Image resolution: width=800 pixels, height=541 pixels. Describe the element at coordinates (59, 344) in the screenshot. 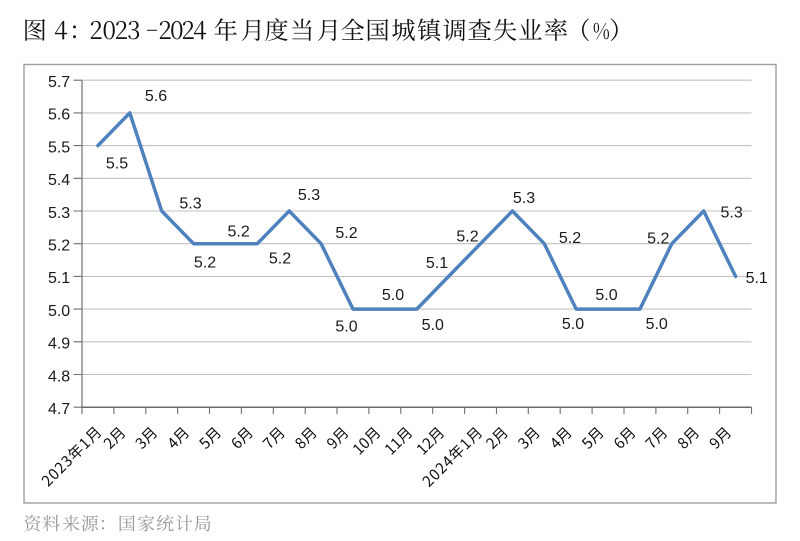

I see `svg-text: 4.9` at that location.